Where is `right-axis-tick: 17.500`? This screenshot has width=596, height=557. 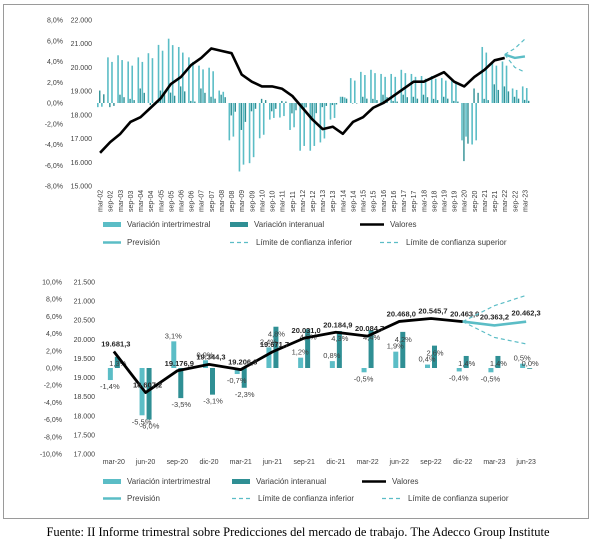 right-axis-tick: 17.500 is located at coordinates (85, 435).